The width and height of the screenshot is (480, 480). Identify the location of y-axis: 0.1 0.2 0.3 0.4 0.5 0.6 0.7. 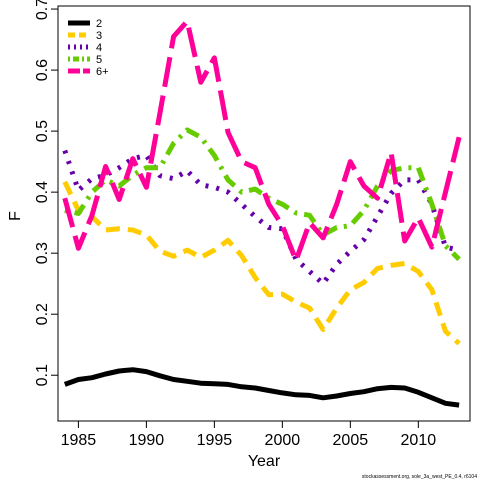
(46, 193).